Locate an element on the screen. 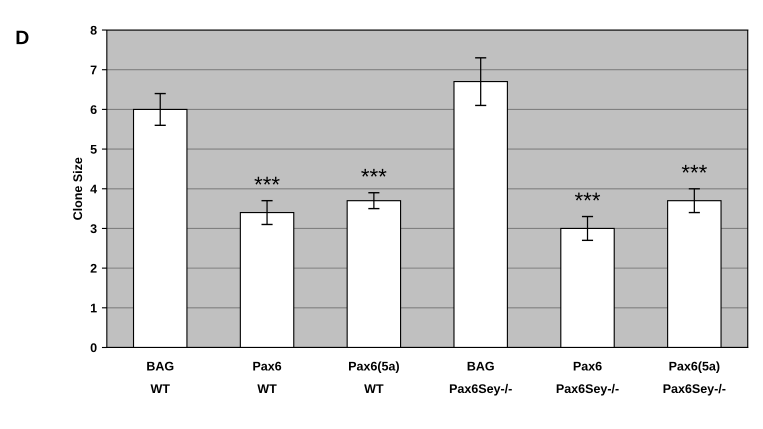 The image size is (763, 429). x-tick-label: Pax6 WT is located at coordinates (267, 377).